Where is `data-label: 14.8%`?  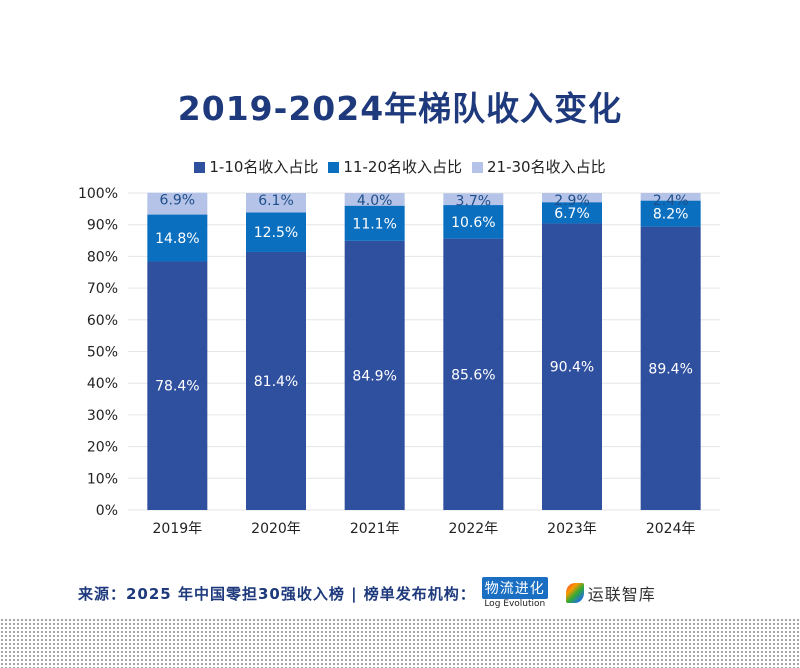 data-label: 14.8% is located at coordinates (177, 239).